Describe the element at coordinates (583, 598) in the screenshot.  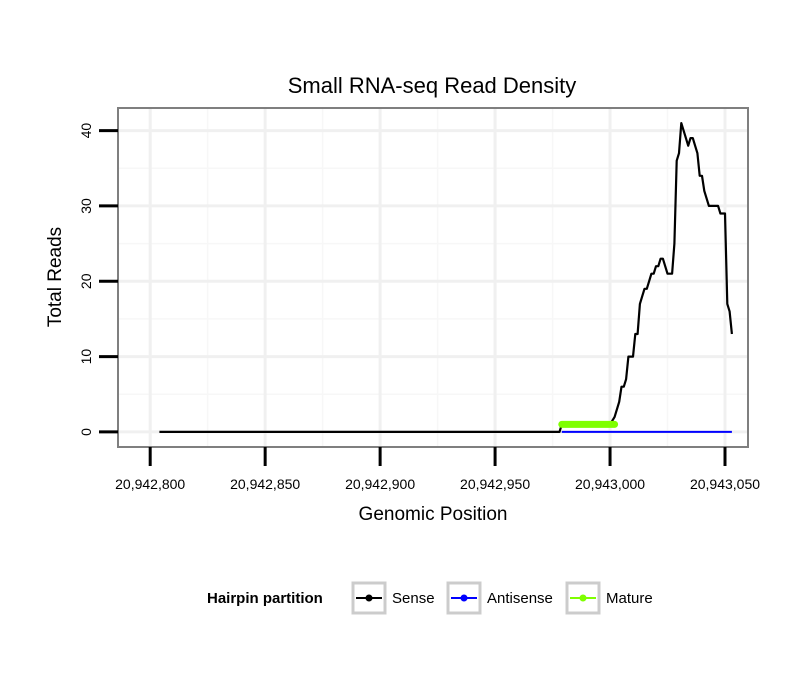
I see `legend-point-mature` at that location.